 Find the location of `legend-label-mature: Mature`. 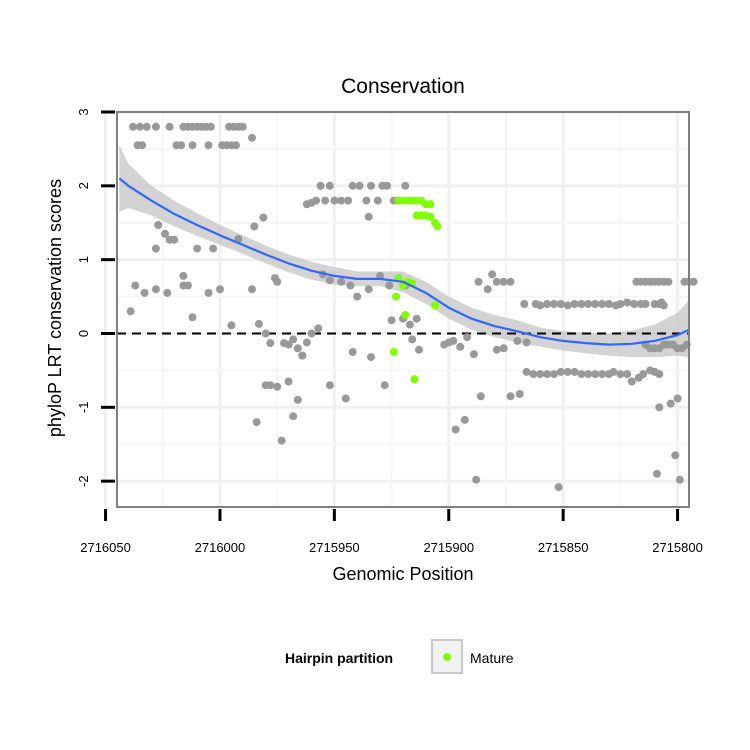

legend-label-mature: Mature is located at coordinates (492, 658).